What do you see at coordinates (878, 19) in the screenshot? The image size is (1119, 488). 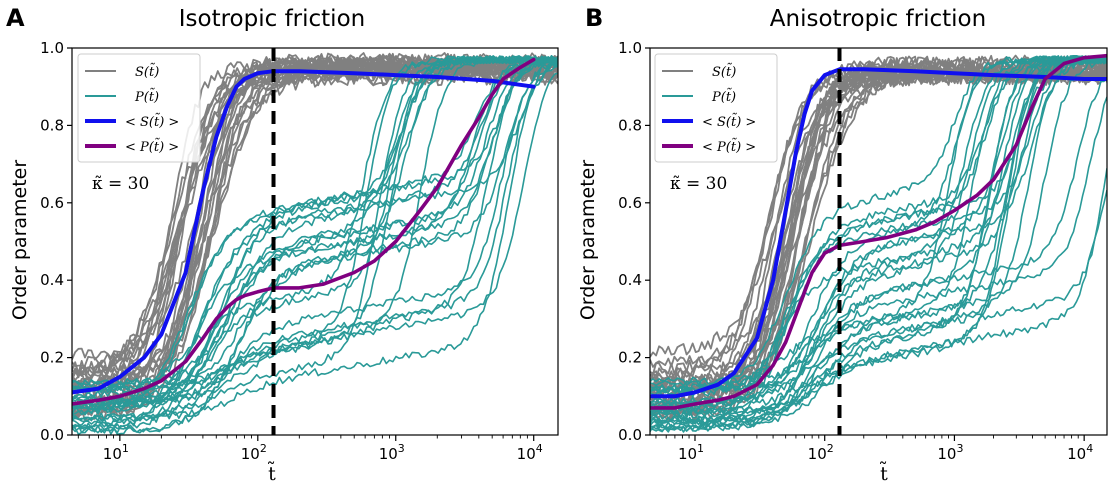 I see `panel-title-b: Anisotropic friction` at bounding box center [878, 19].